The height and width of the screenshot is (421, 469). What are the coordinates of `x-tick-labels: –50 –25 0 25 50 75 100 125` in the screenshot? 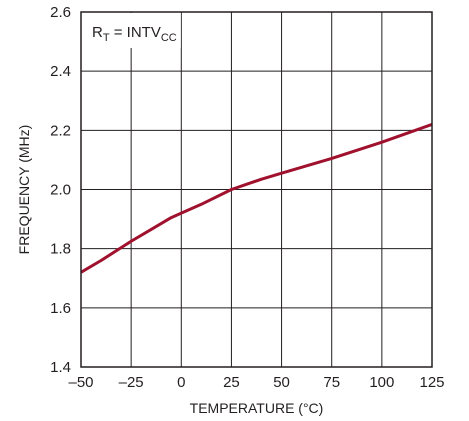 It's located at (256, 382).